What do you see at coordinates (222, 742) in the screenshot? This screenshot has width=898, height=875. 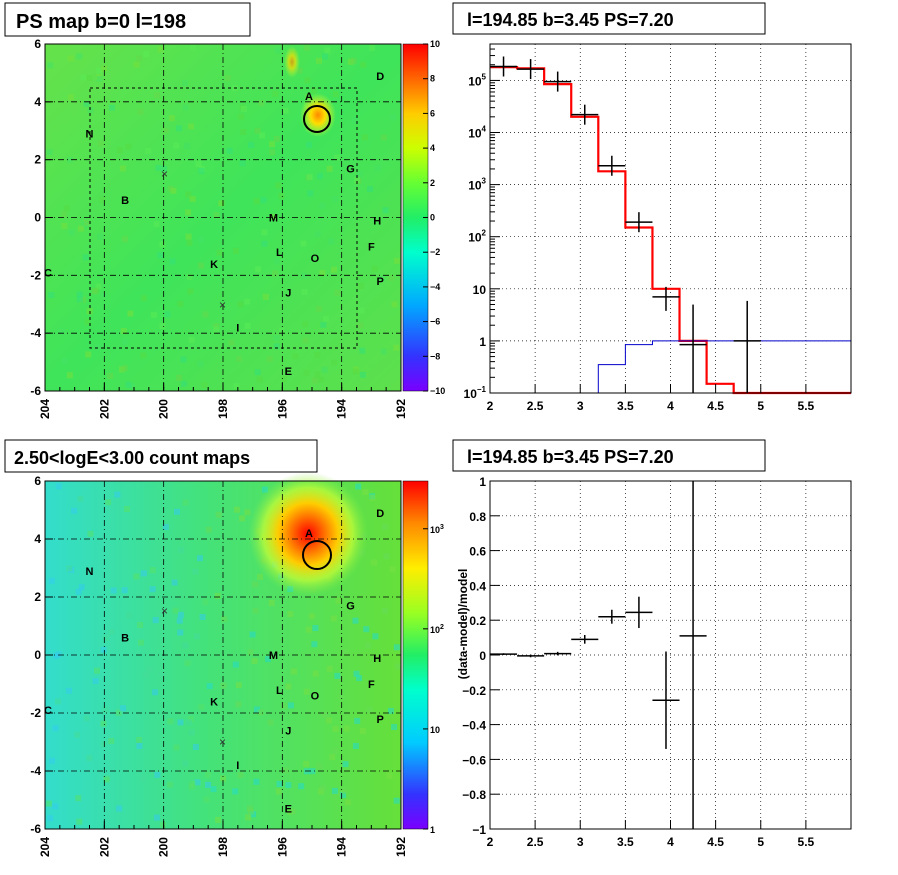 I see `count-map-cross-2: ×` at bounding box center [222, 742].